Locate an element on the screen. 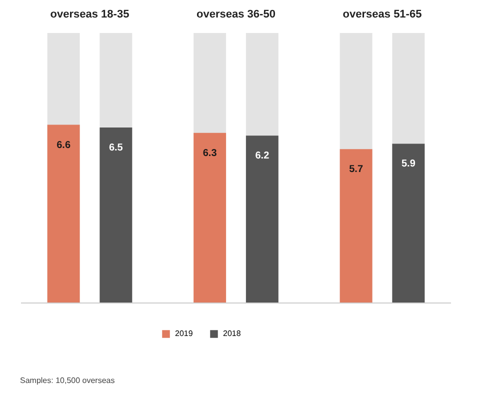 The image size is (485, 410). legend-label: 2018 is located at coordinates (232, 333).